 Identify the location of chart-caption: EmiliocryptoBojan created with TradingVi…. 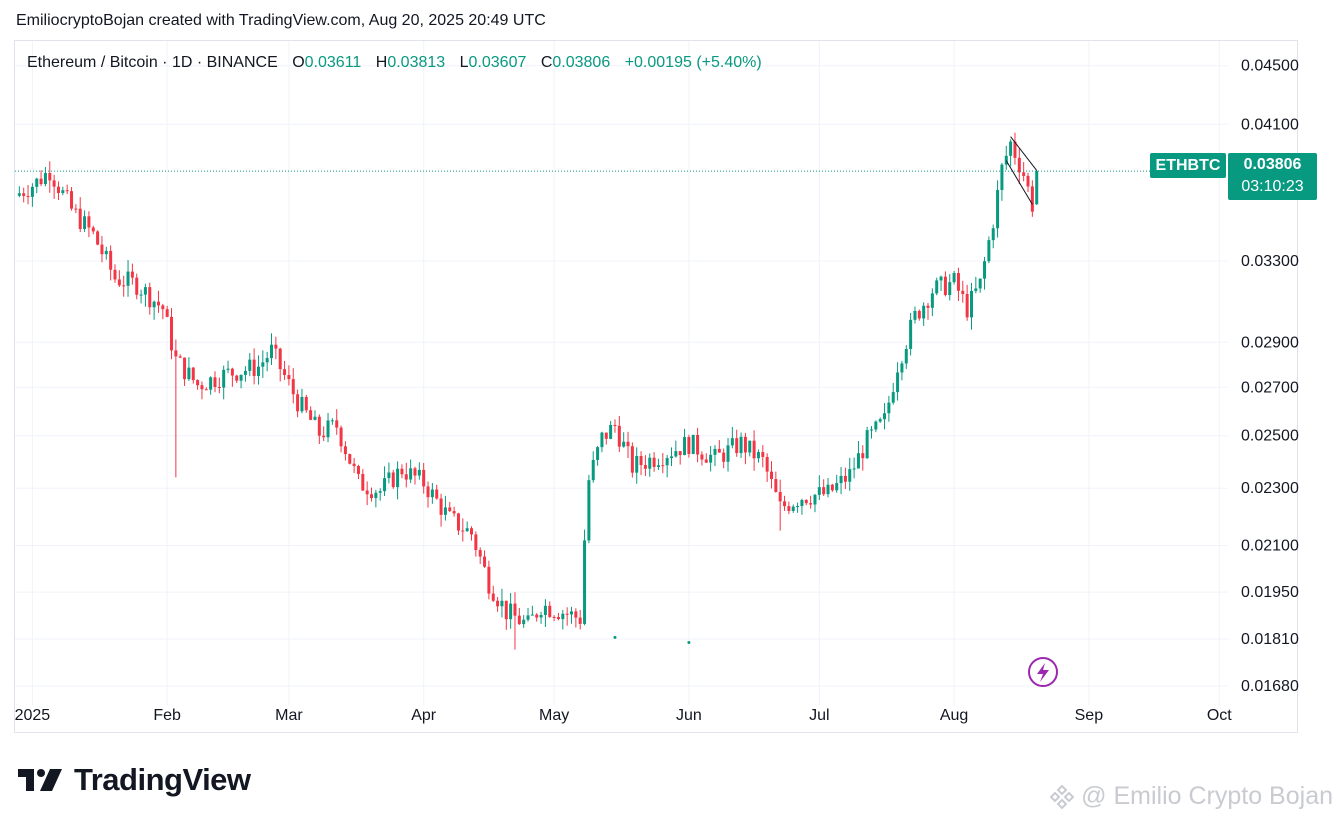
(281, 20).